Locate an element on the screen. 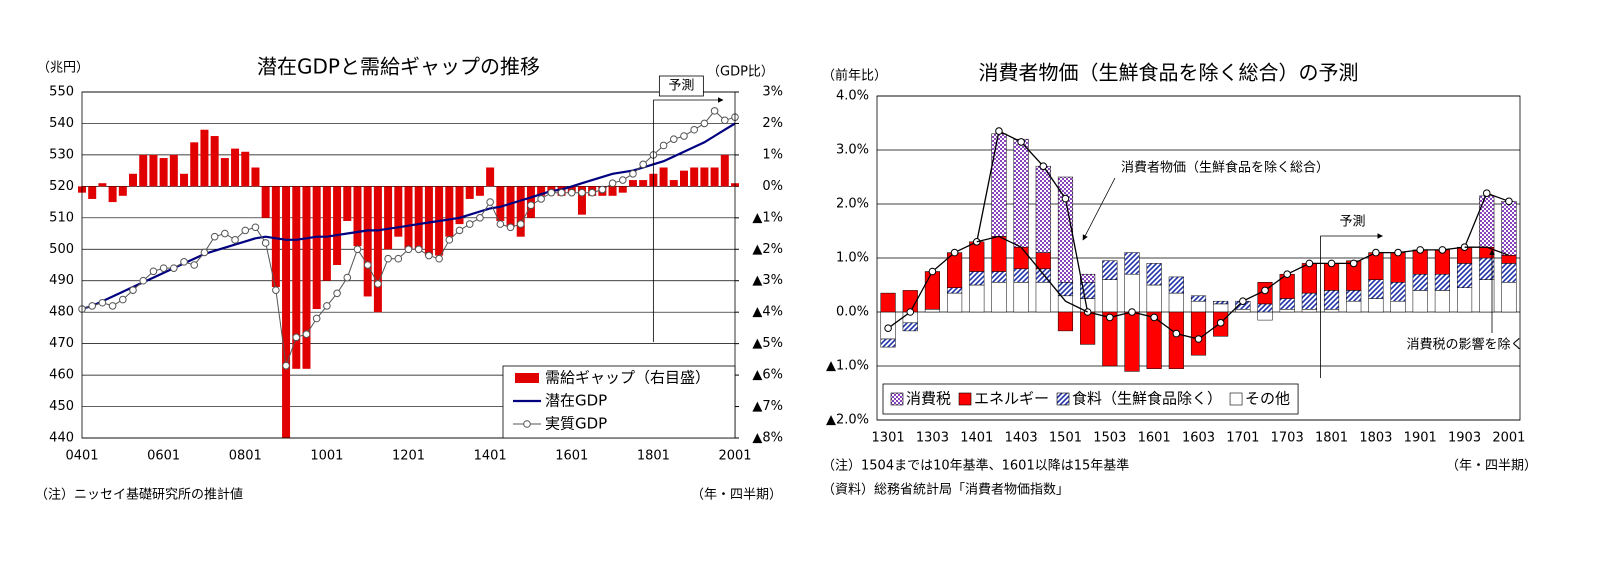 The height and width of the screenshot is (566, 1612). x-tick-label: 1503 is located at coordinates (1109, 438).